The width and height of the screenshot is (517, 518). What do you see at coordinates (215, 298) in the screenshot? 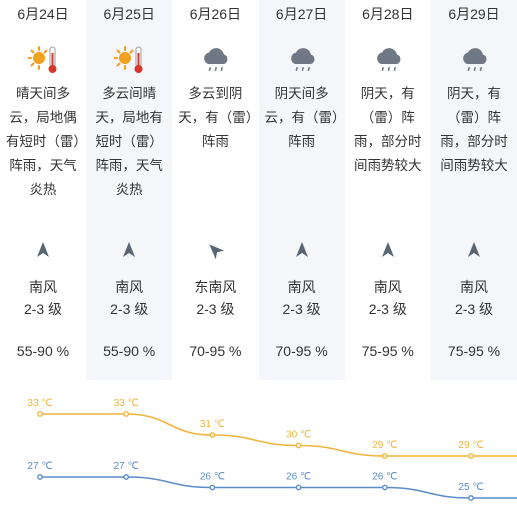
I see `wind-info: 东南风 2-3 级` at bounding box center [215, 298].